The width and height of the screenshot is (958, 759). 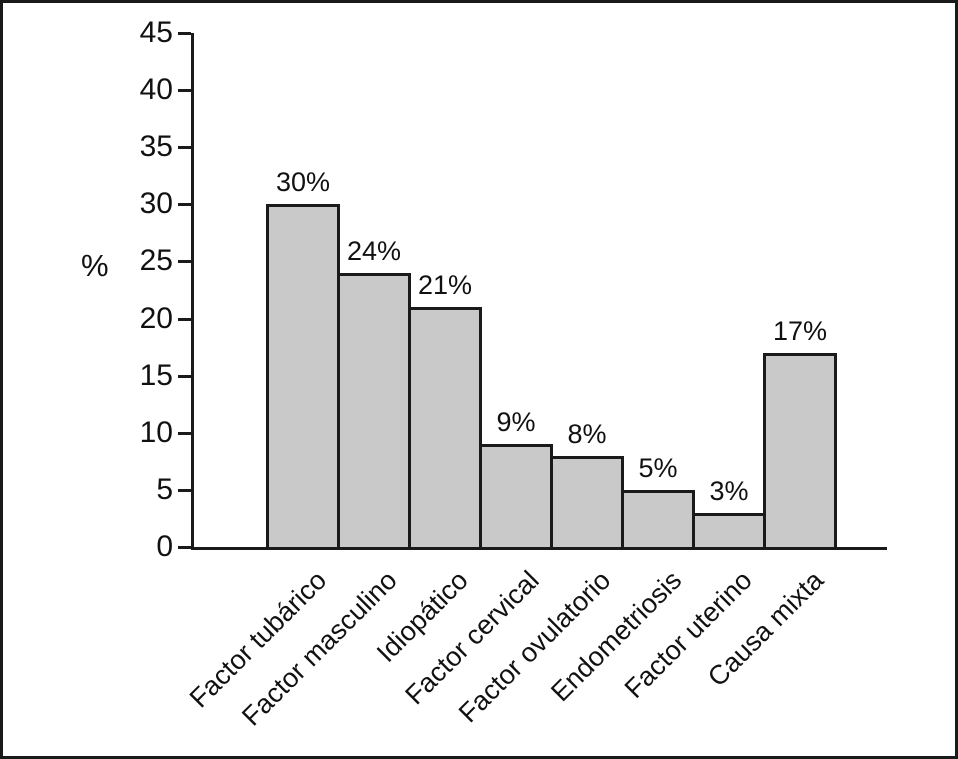 What do you see at coordinates (303, 182) in the screenshot?
I see `bar-value-label: 30%` at bounding box center [303, 182].